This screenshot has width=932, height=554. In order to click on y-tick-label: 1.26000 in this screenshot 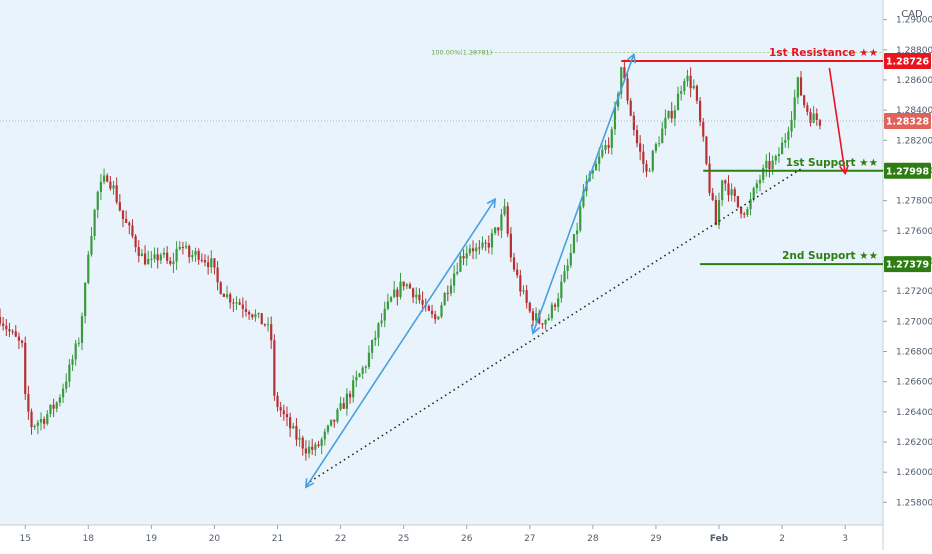, I will do `click(914, 473)`.